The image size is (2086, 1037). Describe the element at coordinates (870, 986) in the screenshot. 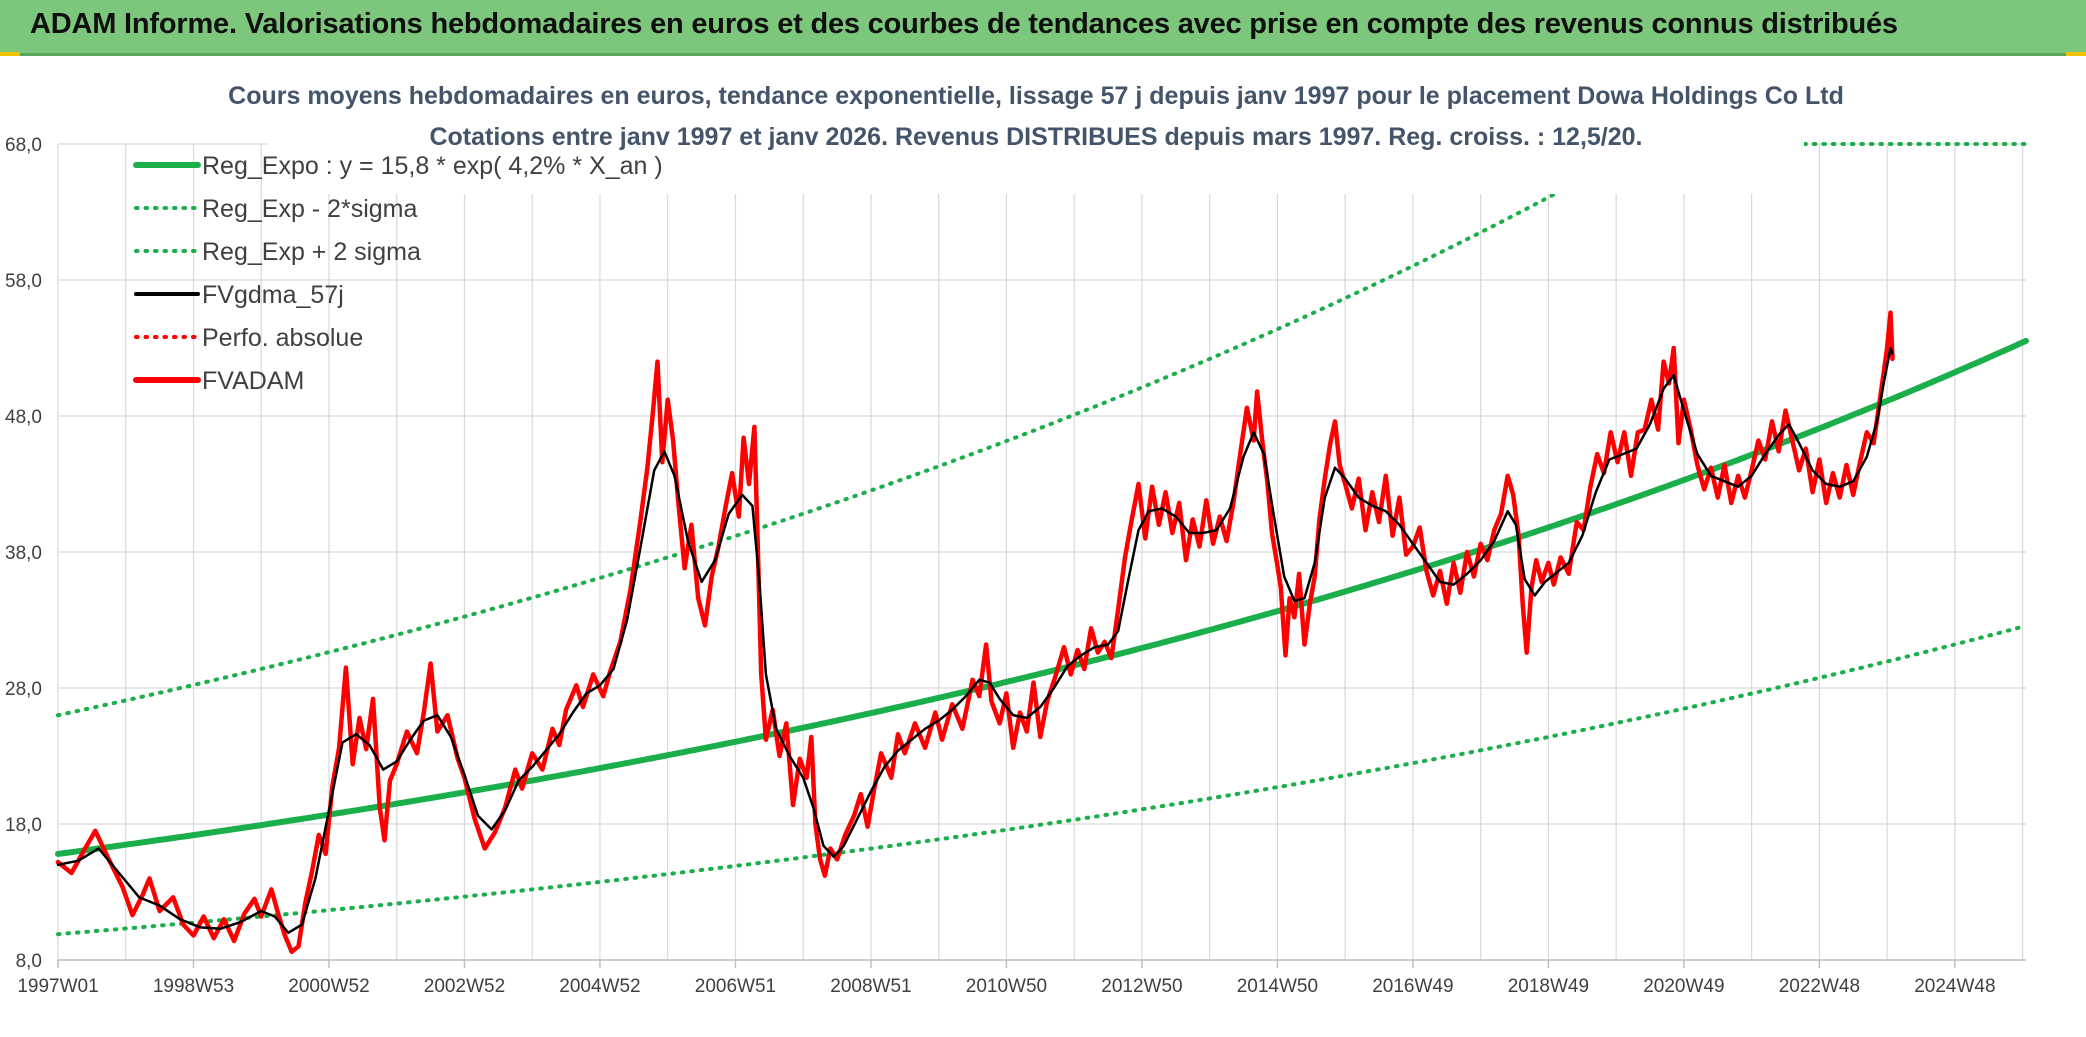

I see `x-tick-label: 2008W51` at that location.